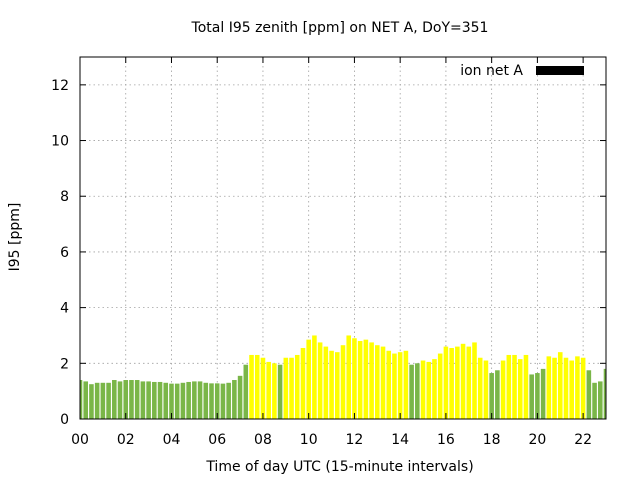  I want to click on legend-swatch, so click(560, 70).